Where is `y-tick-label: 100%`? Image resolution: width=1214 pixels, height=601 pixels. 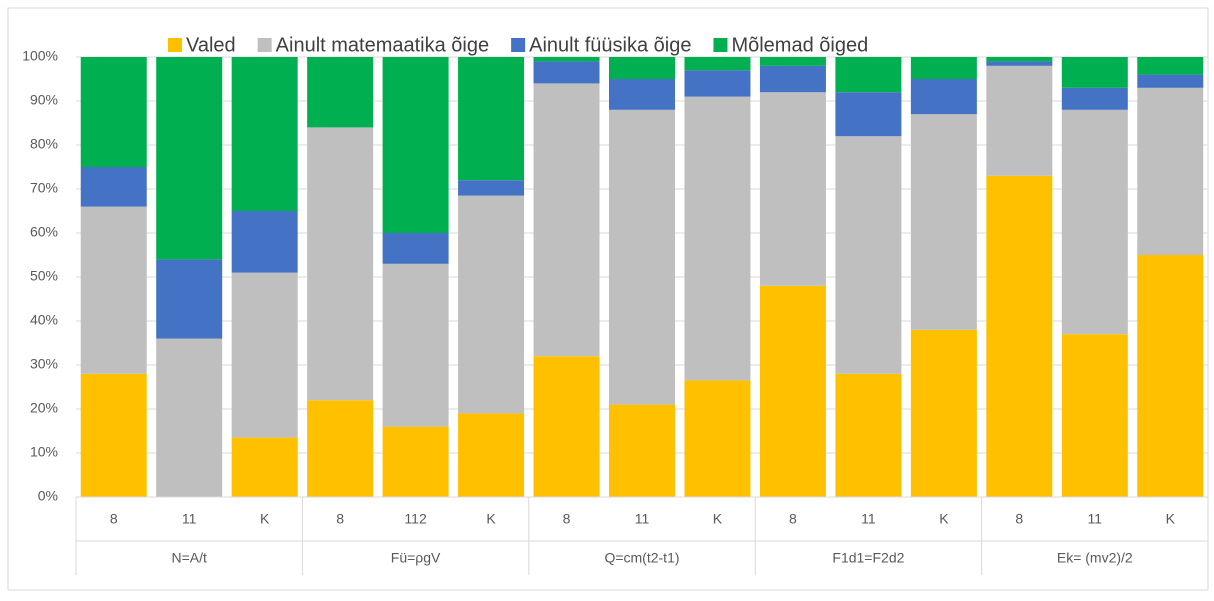
y-tick-label: 100% is located at coordinates (40, 56).